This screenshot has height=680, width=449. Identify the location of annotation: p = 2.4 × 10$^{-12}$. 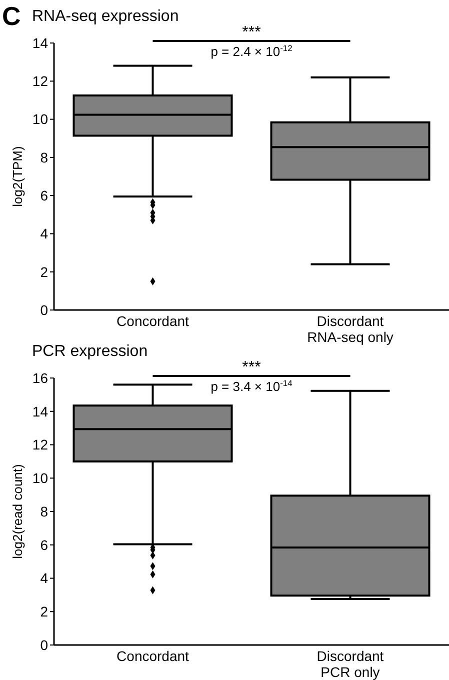
(251, 51).